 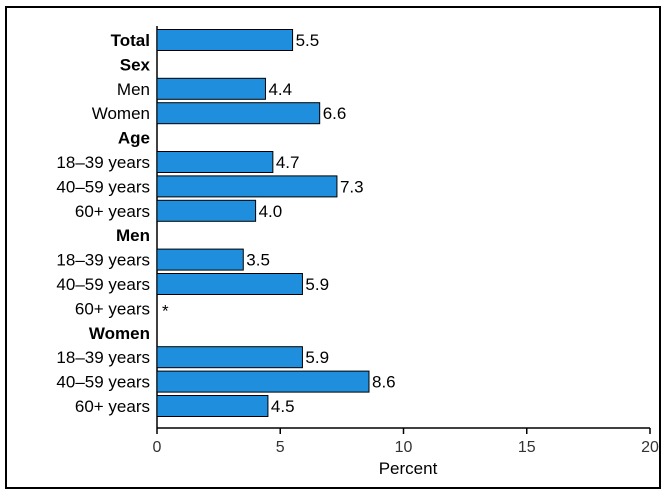 What do you see at coordinates (352, 186) in the screenshot?
I see `data-label: 7.3` at bounding box center [352, 186].